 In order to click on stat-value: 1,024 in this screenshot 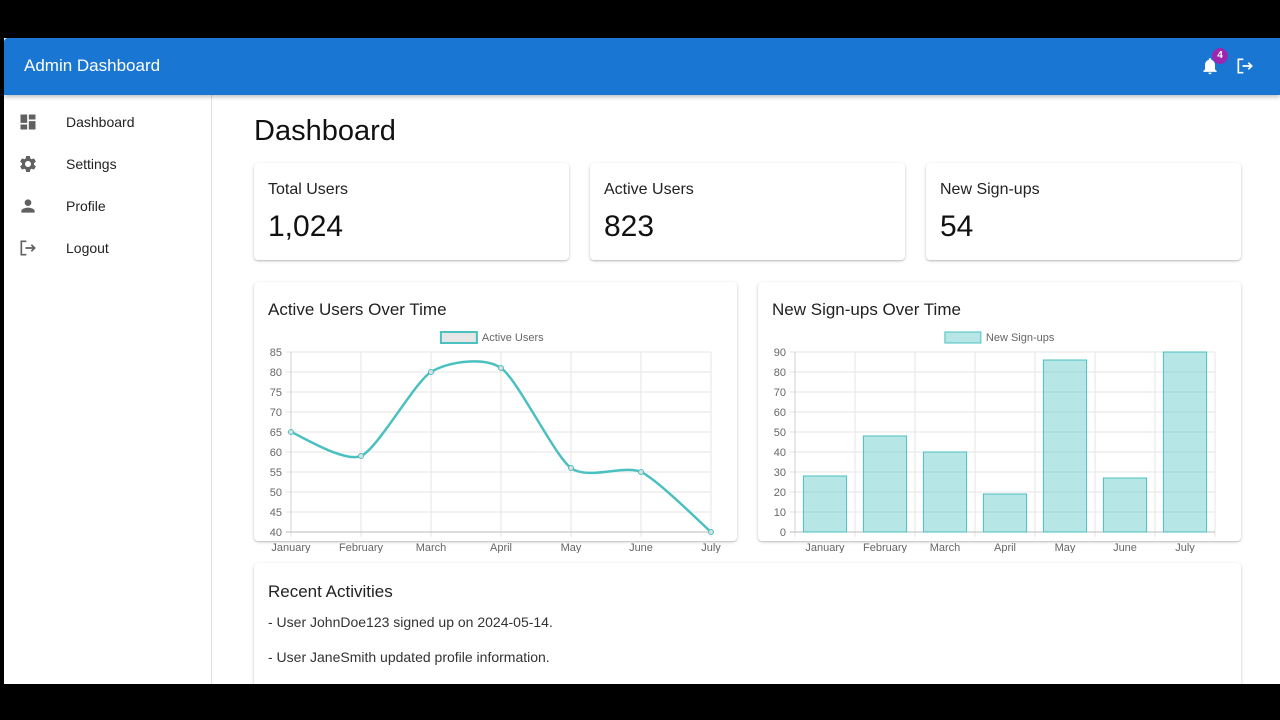, I will do `click(306, 226)`.